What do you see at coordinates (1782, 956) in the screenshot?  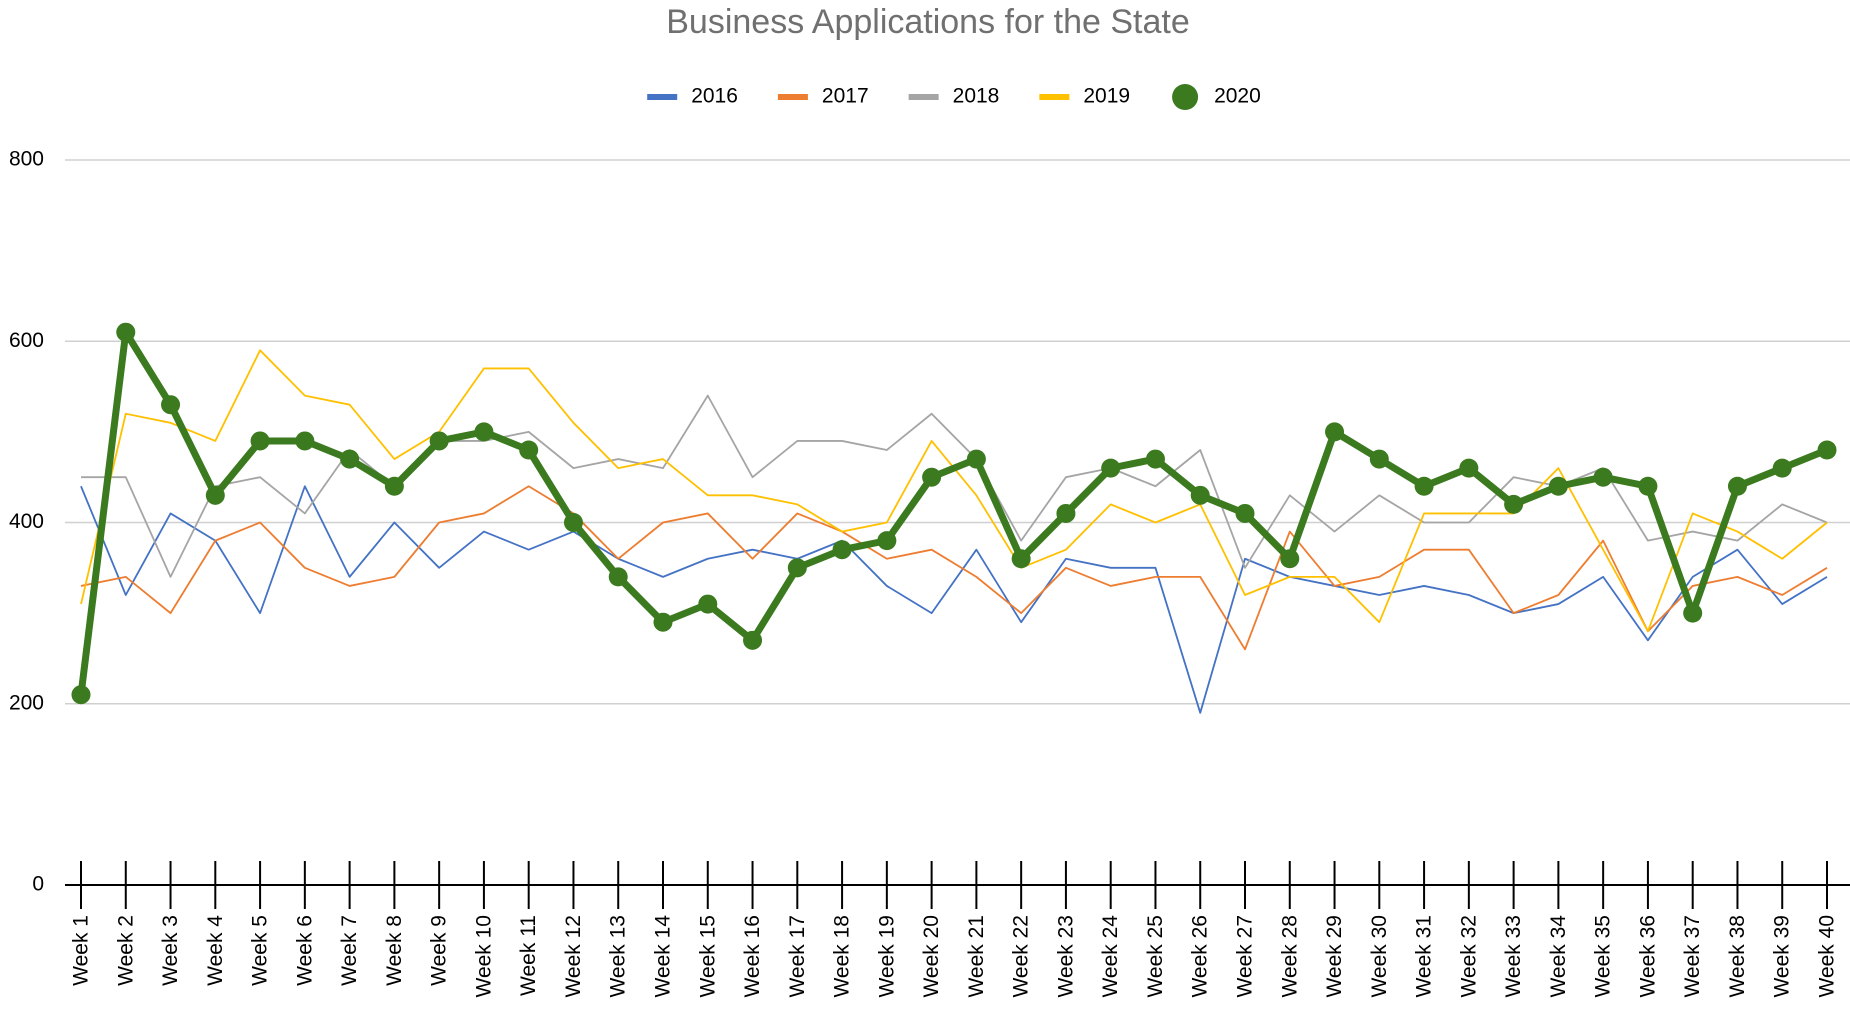 I see `x-tick-label: Week 39` at bounding box center [1782, 956].